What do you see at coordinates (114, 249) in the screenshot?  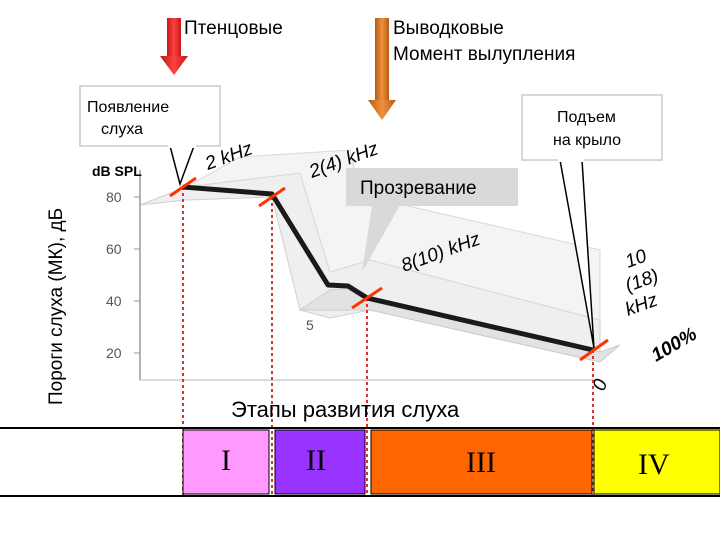 I see `y-tick-60: 60` at bounding box center [114, 249].